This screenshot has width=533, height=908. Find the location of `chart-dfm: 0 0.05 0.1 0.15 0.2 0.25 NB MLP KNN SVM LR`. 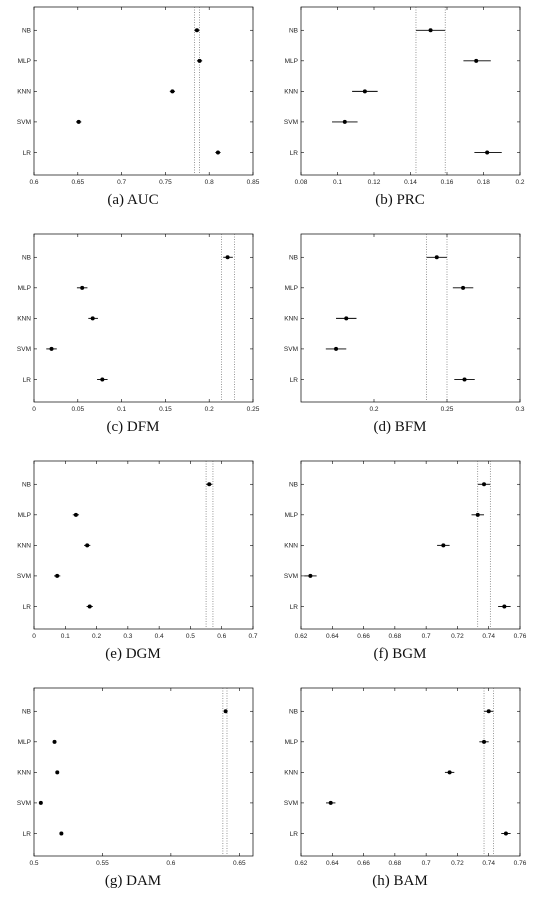

chart-dfm: 0 0.05 0.1 0.15 0.2 0.25 NB MLP KNN SVM LR is located at coordinates (138, 323).